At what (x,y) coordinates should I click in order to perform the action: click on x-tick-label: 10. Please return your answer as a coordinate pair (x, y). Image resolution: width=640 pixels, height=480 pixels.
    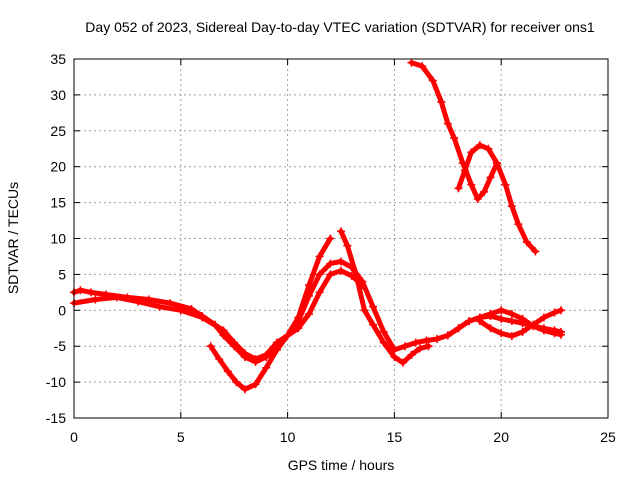
    Looking at the image, I should click on (288, 437).